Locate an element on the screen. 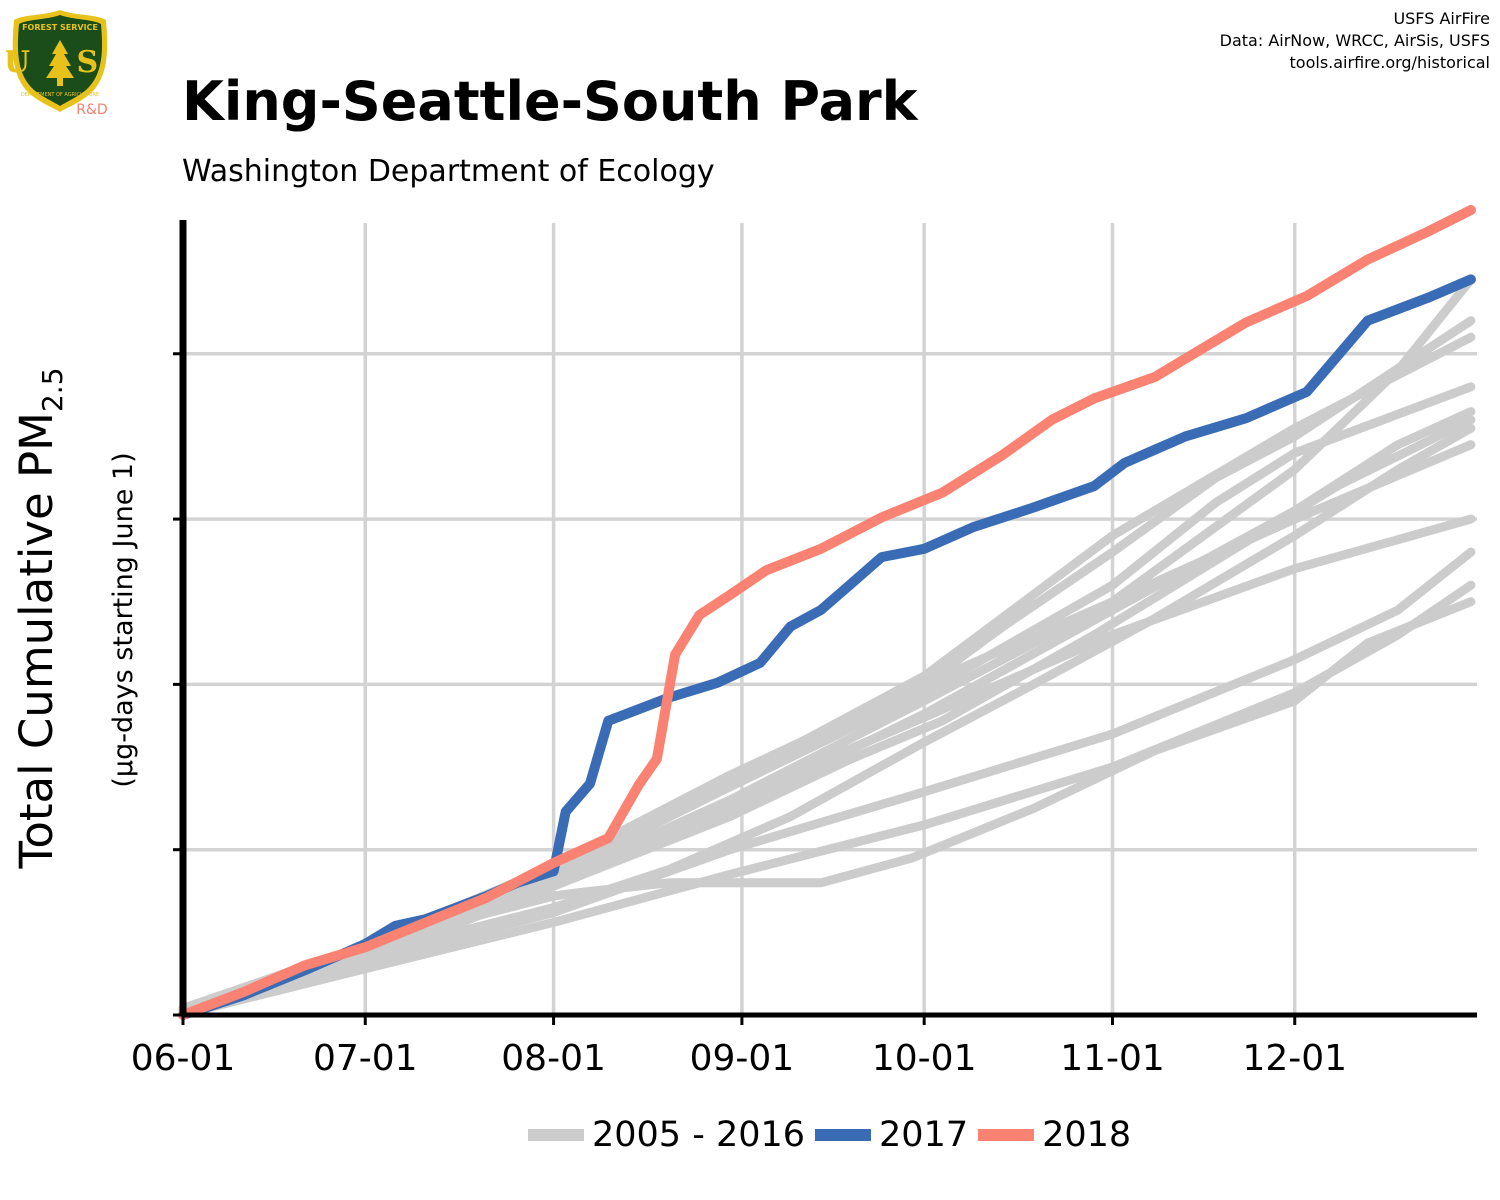 The height and width of the screenshot is (1200, 1500). y-axis-label: Total Cumulative PM2.5 is located at coordinates (39, 618).